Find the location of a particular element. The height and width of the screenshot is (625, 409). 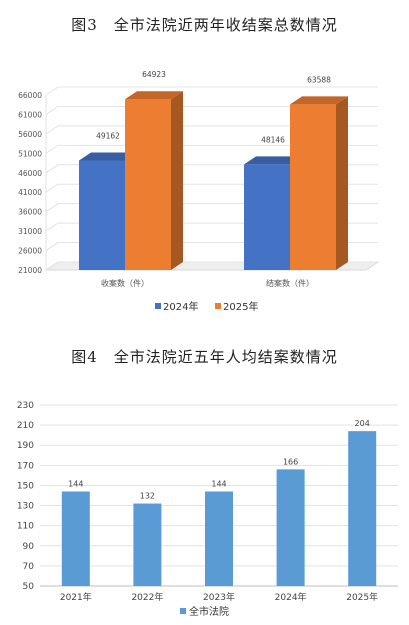

chart1-y-tick-label: 46000 is located at coordinates (30, 173).